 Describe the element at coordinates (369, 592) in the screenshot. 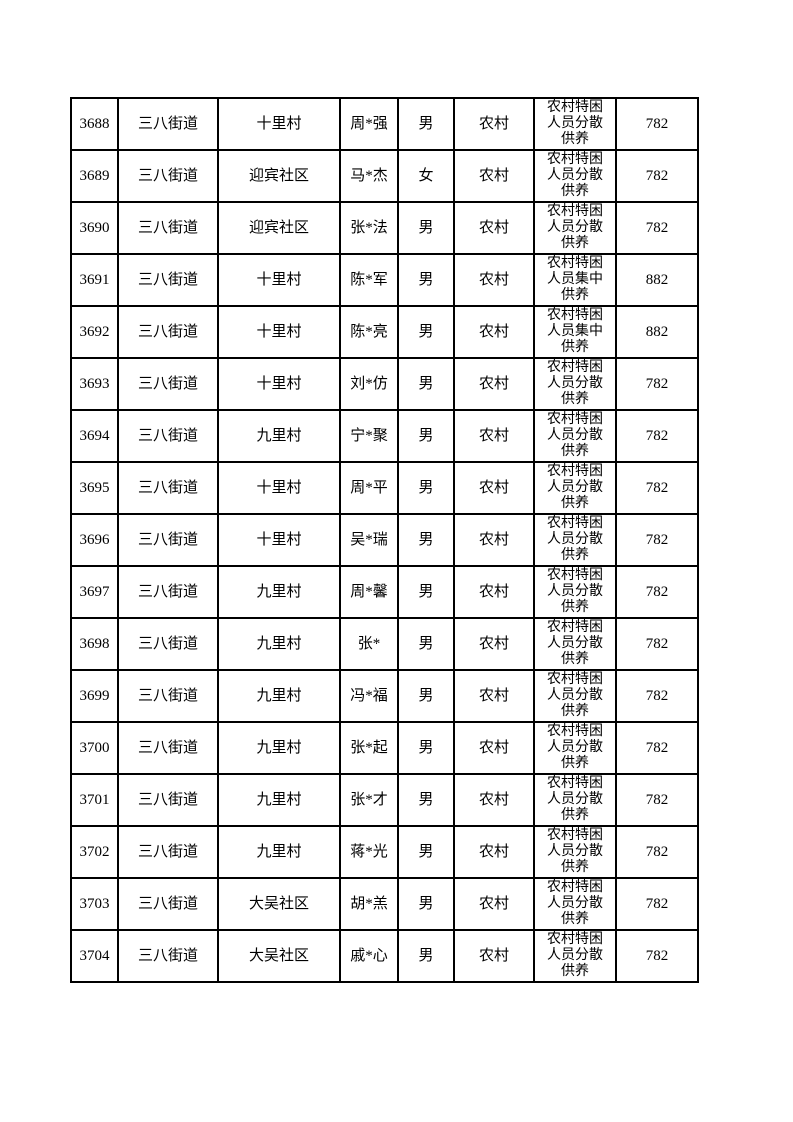

I see `cell-name: 周*馨` at that location.